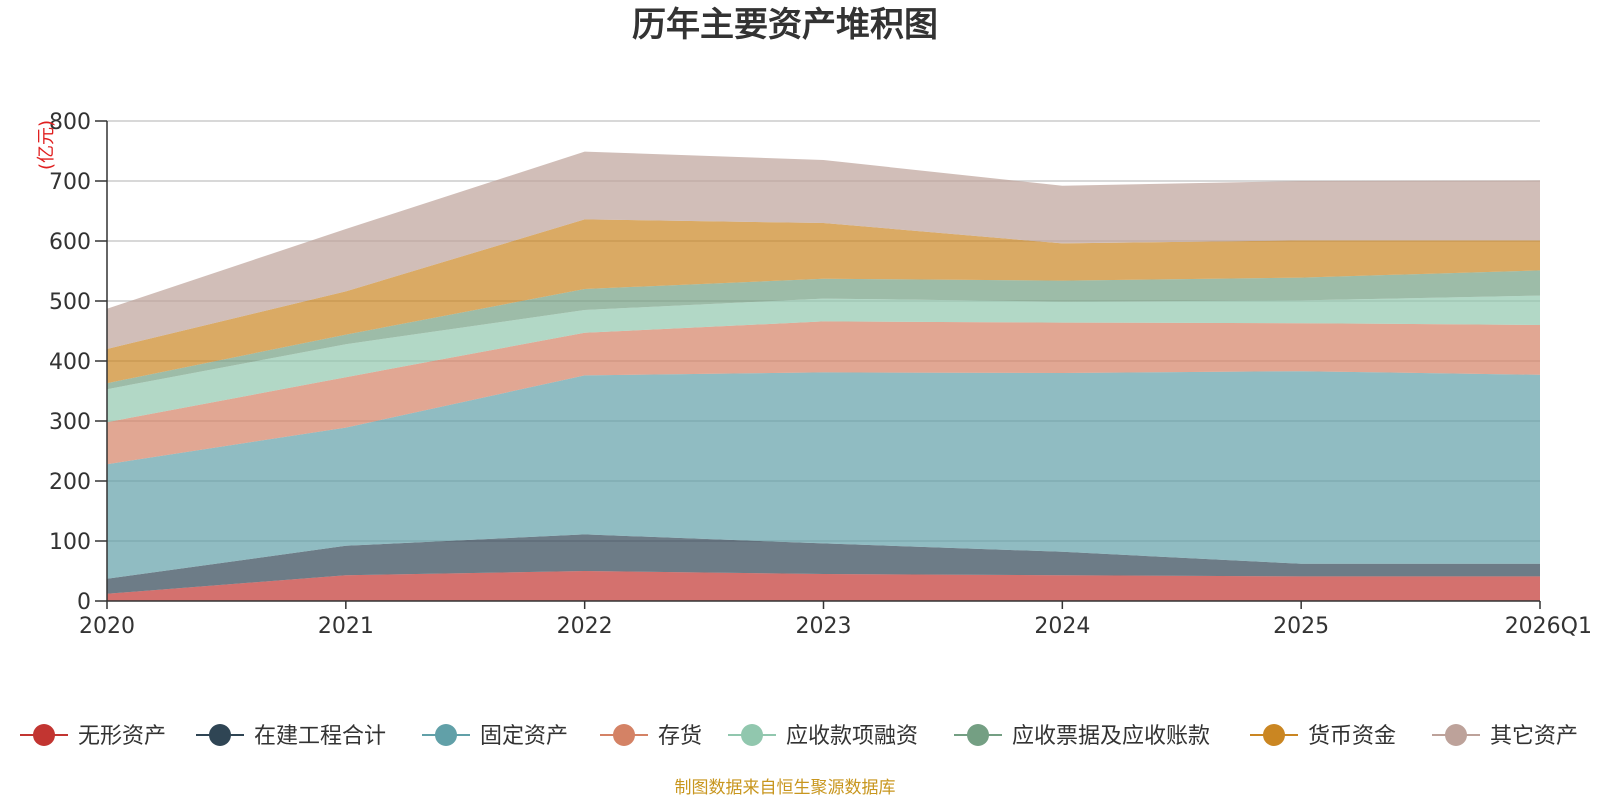 Image resolution: width=1600 pixels, height=800 pixels. Describe the element at coordinates (785, 788) in the screenshot. I see `data-source-note: 制图数据来自恒生聚源数据库` at that location.